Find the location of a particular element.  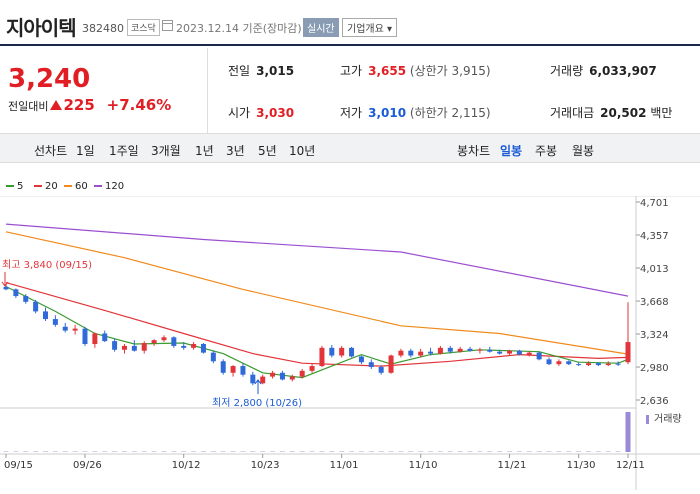

realtime-button: 실시간 is located at coordinates (321, 27).